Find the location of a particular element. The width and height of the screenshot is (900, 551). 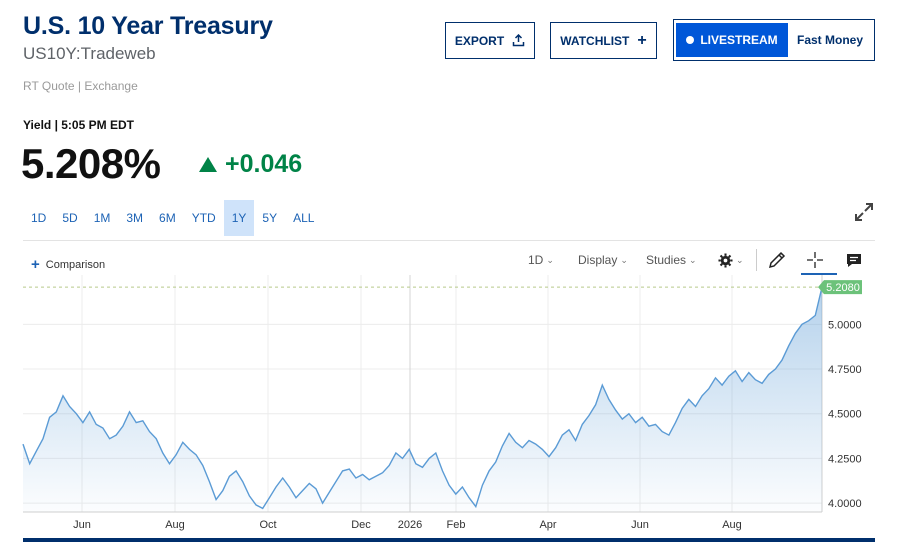

livestream-button: LIVESTREAM is located at coordinates (732, 40).